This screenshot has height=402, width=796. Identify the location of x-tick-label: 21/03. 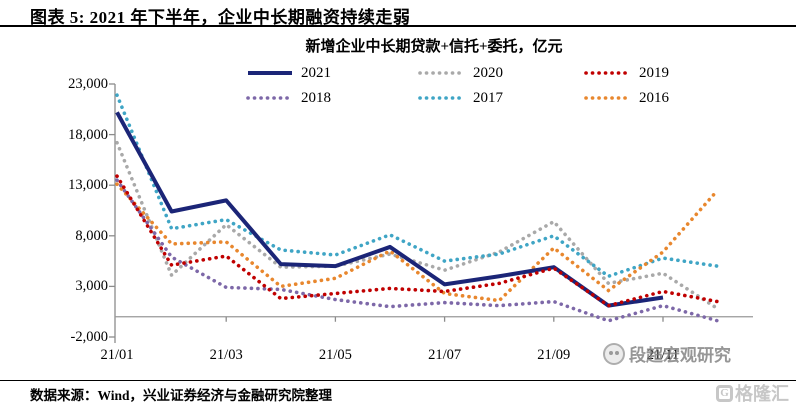
(226, 355).